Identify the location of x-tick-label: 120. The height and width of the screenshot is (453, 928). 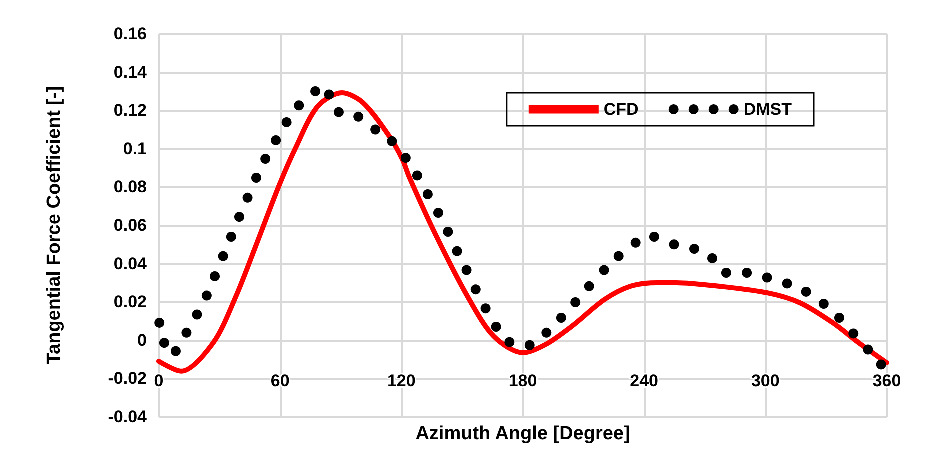
(401, 380).